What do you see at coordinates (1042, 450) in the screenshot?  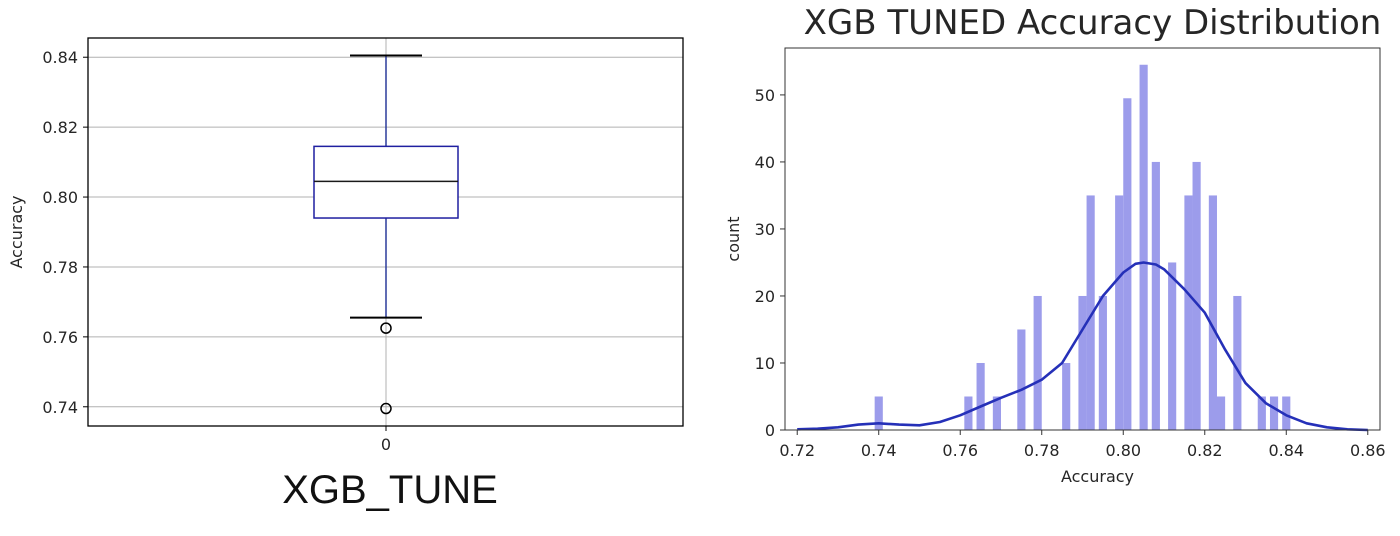 I see `x-tick-label: 0.78` at bounding box center [1042, 450].